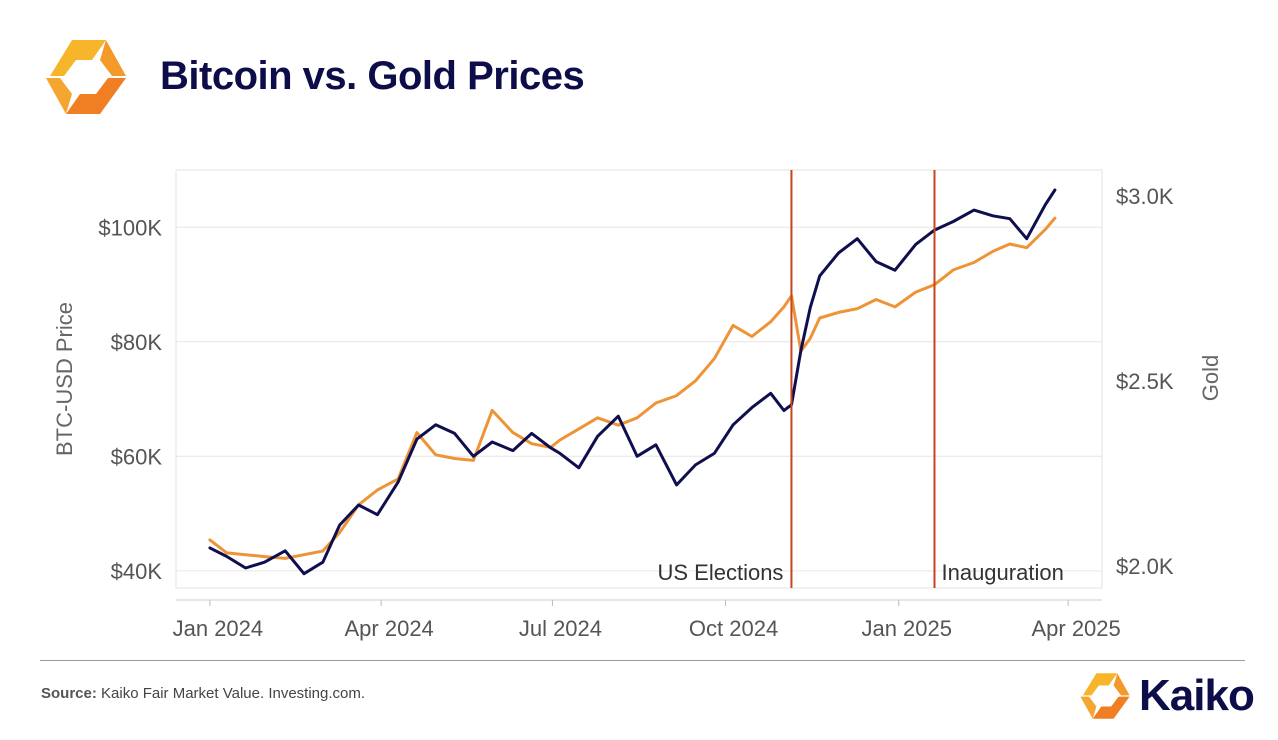 The height and width of the screenshot is (740, 1278). I want to click on y-left-tick-label: $100K, so click(130, 227).